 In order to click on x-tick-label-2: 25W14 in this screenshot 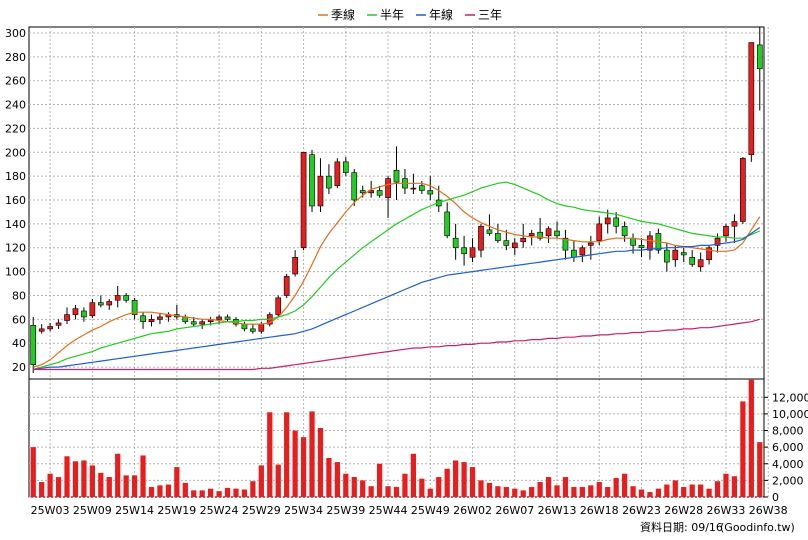, I will do `click(134, 510)`.